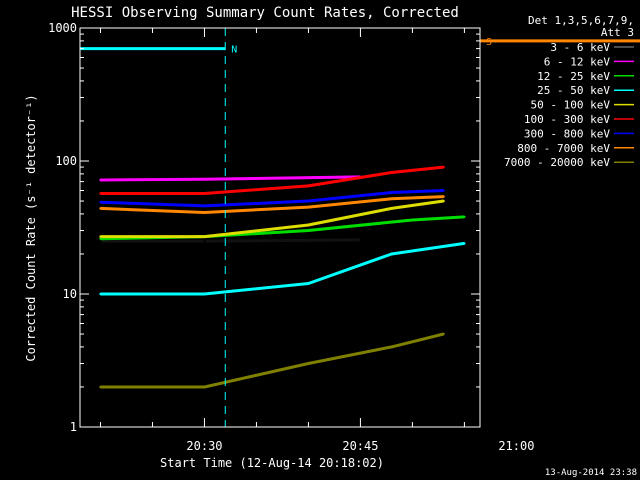 The image size is (640, 480). I want to click on x-tick-label: 21:00, so click(516, 446).